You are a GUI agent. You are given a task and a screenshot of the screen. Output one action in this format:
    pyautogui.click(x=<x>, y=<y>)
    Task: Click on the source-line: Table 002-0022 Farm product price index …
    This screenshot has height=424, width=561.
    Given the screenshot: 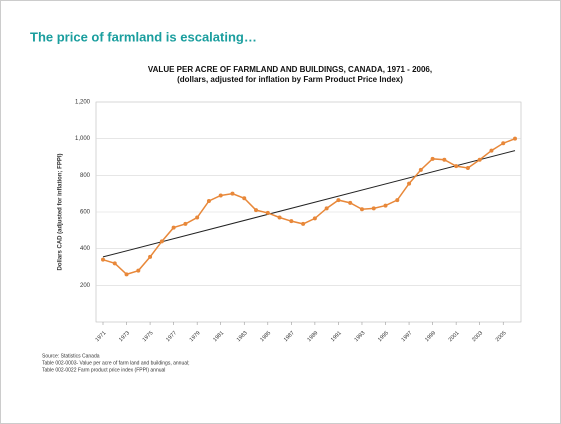 What is the action you would take?
    pyautogui.click(x=103, y=370)
    